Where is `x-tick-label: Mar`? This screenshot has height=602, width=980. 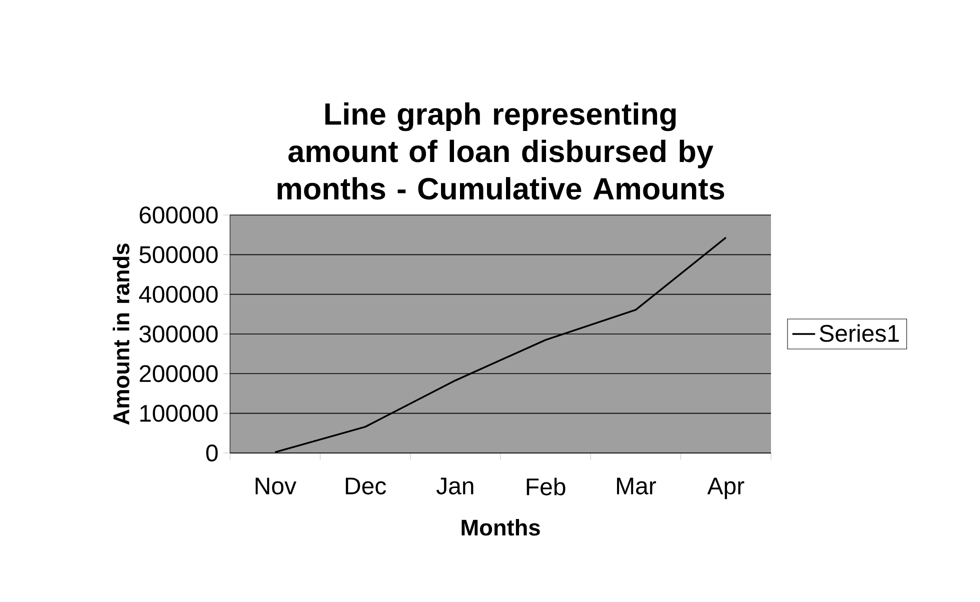 x-tick-label: Mar is located at coordinates (636, 486).